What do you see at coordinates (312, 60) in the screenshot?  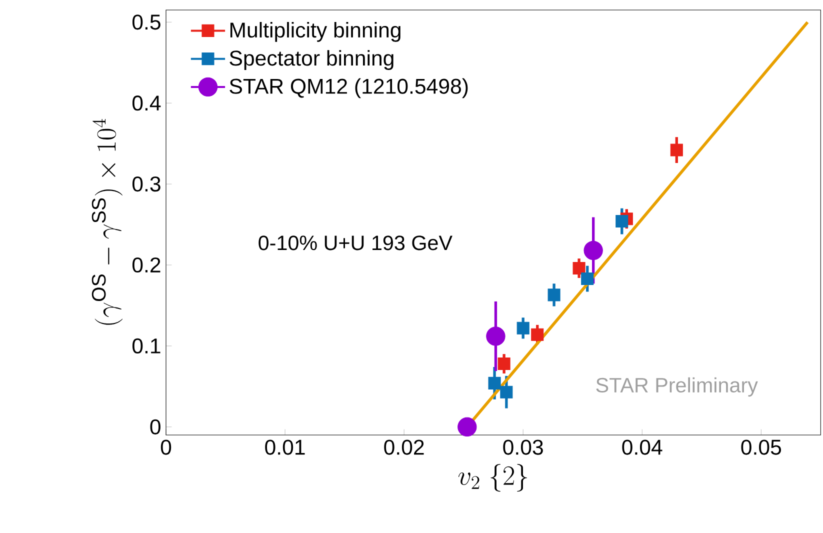 I see `legend-label: Spectator binning` at bounding box center [312, 60].